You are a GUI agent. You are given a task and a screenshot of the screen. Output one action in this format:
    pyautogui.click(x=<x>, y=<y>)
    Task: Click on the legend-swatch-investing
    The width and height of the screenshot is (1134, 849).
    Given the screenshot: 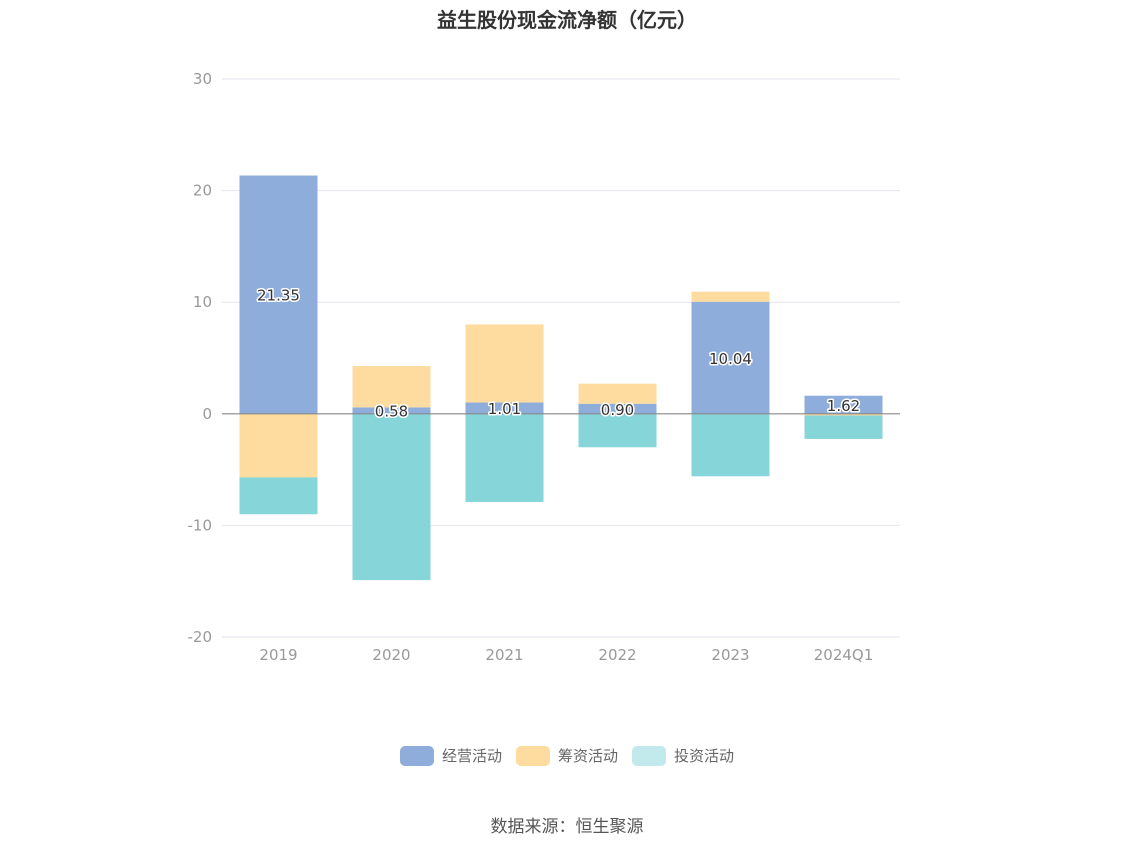 What is the action you would take?
    pyautogui.click(x=649, y=755)
    